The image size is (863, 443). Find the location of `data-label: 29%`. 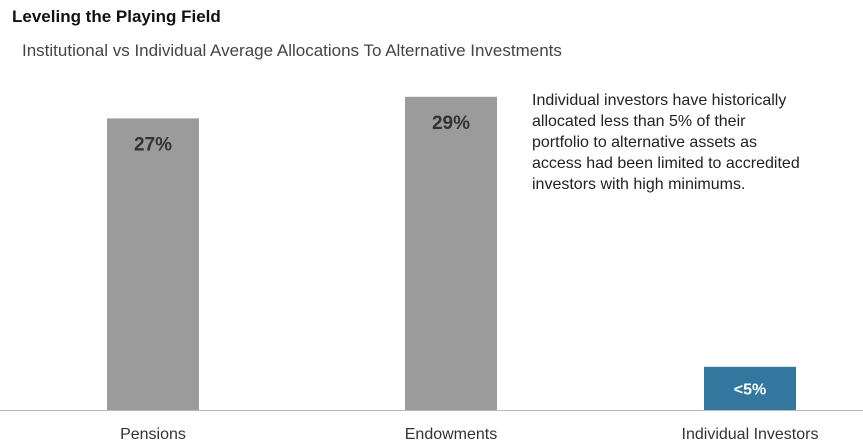

data-label: 29% is located at coordinates (451, 123).